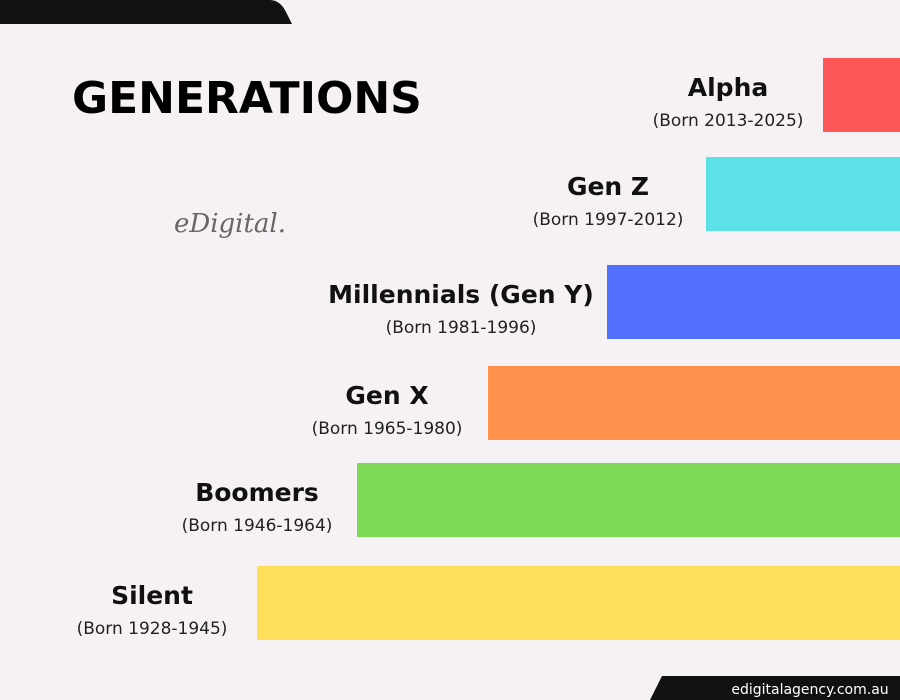  I want to click on generation-born: (Born 1997-2012), so click(608, 220).